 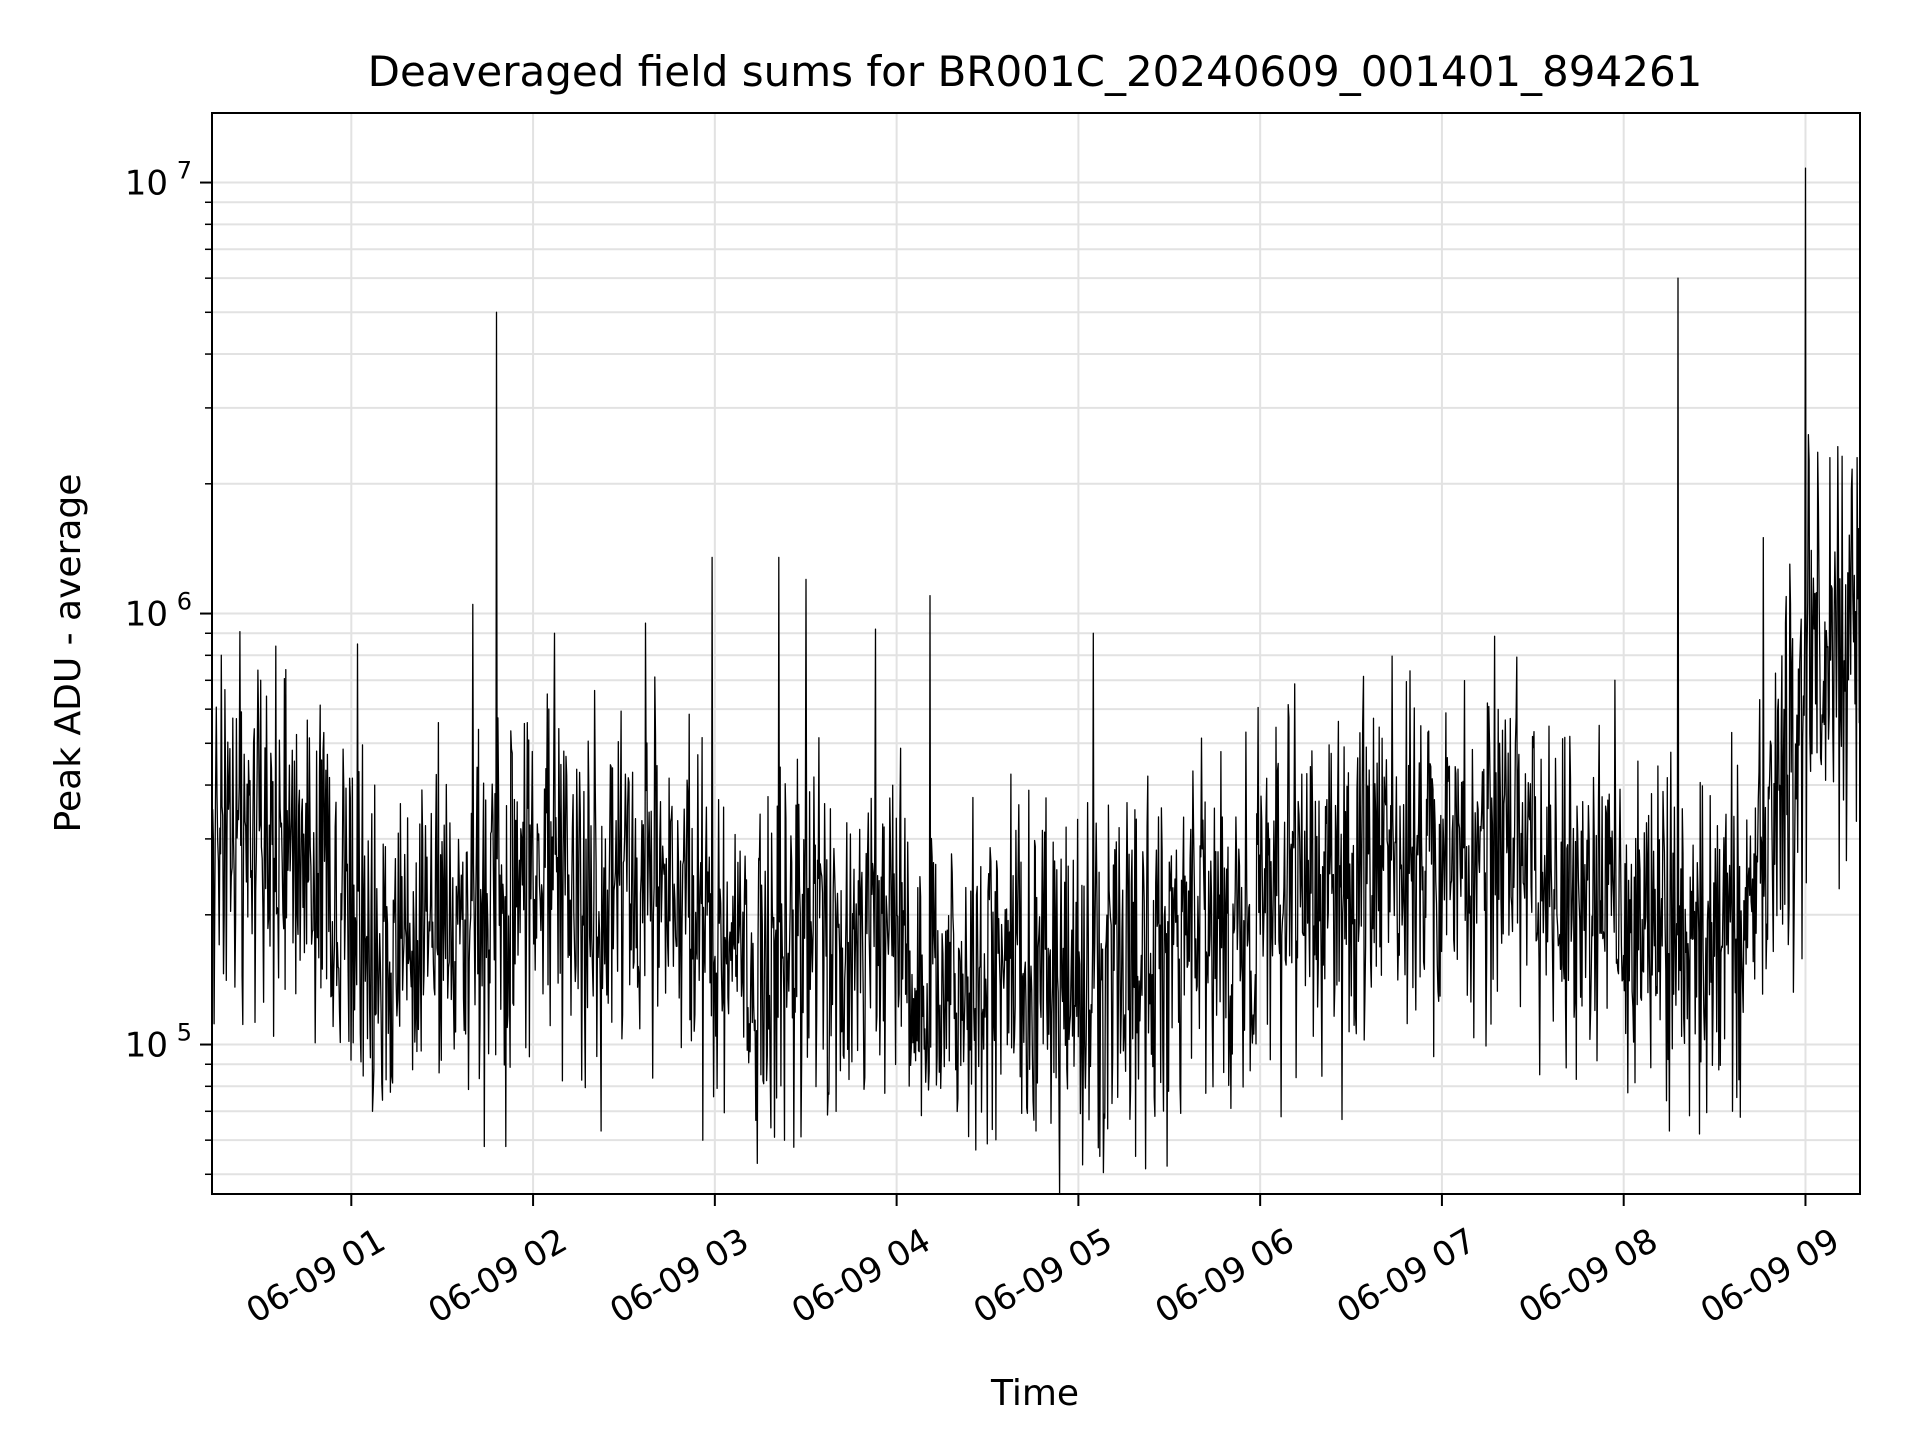 I want to click on y-tick-exponent: 5, so click(x=184, y=1033).